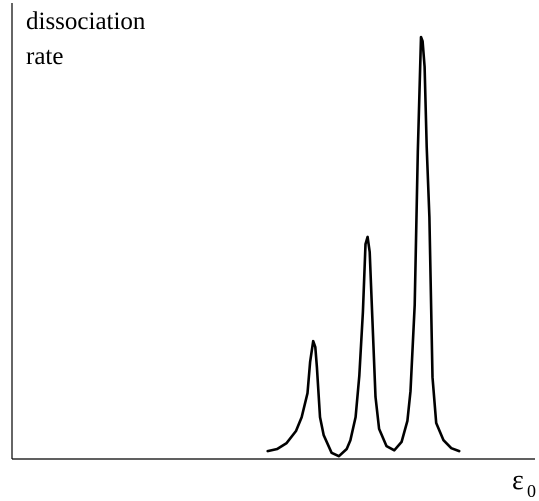  Describe the element at coordinates (86, 21) in the screenshot. I see `y-axis-label-line-1: dissociation` at that location.